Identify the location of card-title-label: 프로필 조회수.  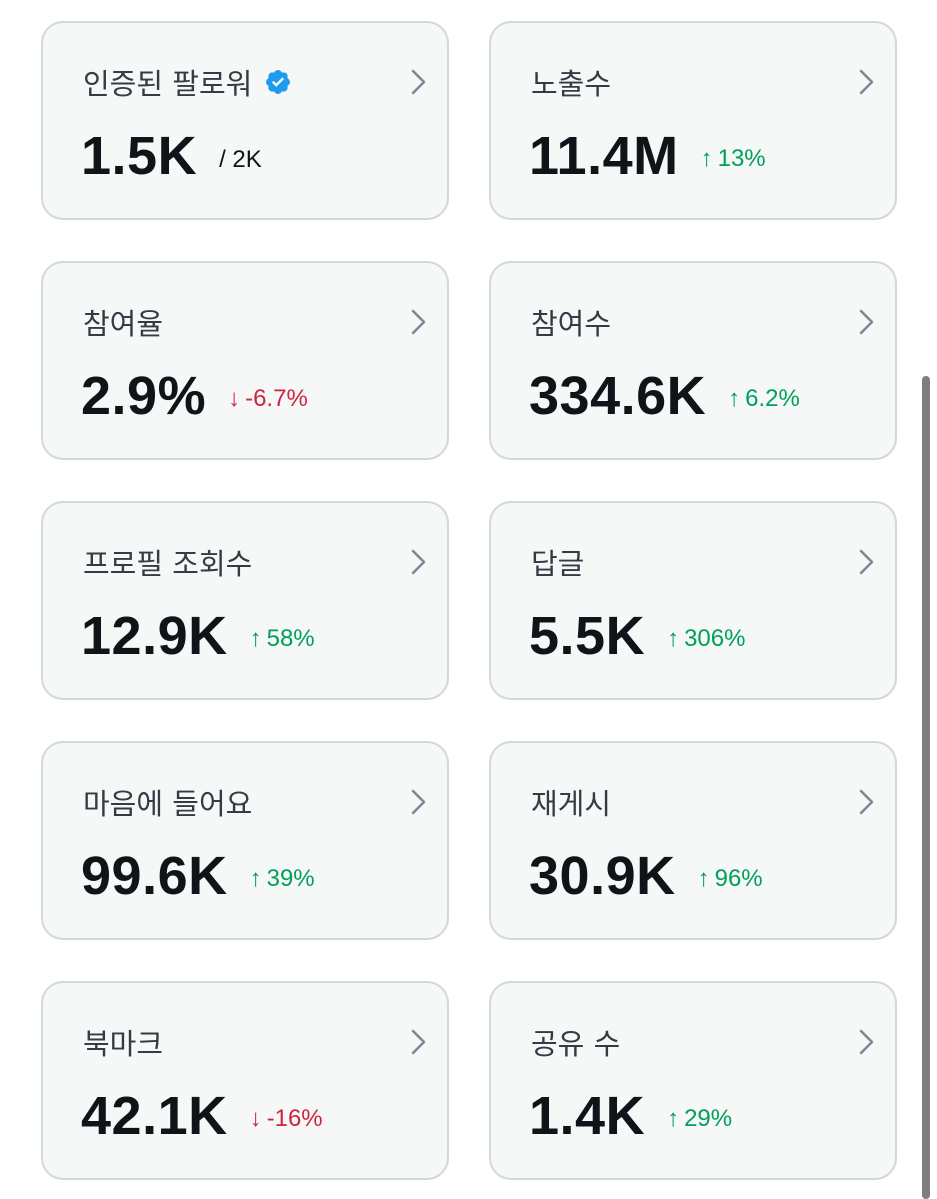
(168, 564).